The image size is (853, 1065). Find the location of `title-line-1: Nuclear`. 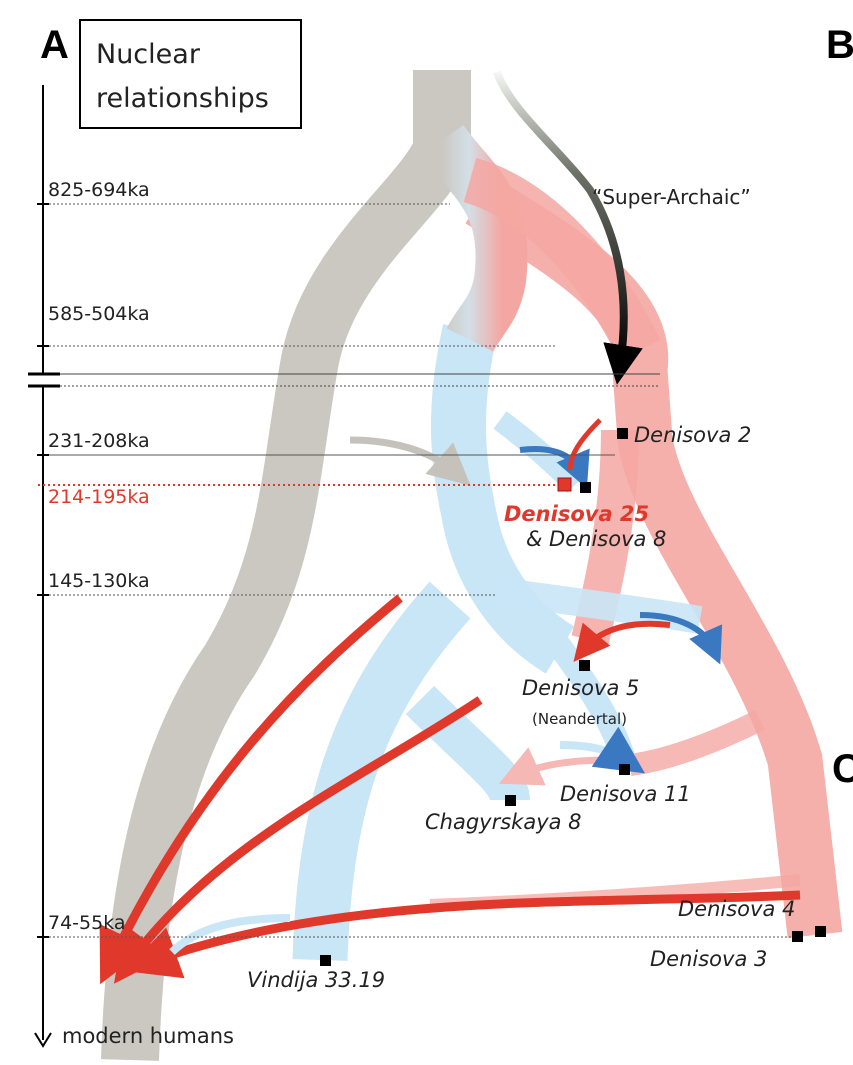

title-line-1: Nuclear is located at coordinates (148, 54).